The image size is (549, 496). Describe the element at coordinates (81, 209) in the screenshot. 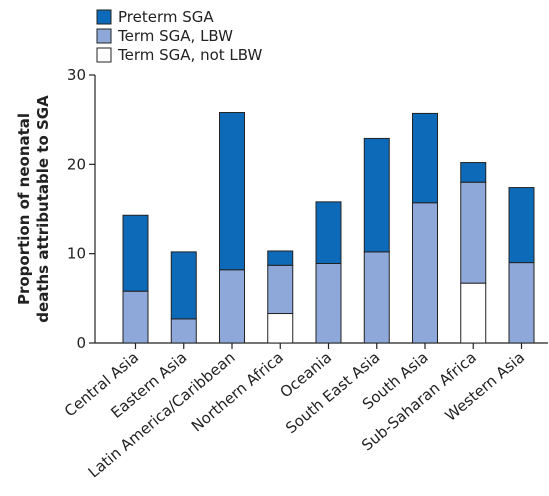

I see `y-axis: 0 10 20 30` at that location.